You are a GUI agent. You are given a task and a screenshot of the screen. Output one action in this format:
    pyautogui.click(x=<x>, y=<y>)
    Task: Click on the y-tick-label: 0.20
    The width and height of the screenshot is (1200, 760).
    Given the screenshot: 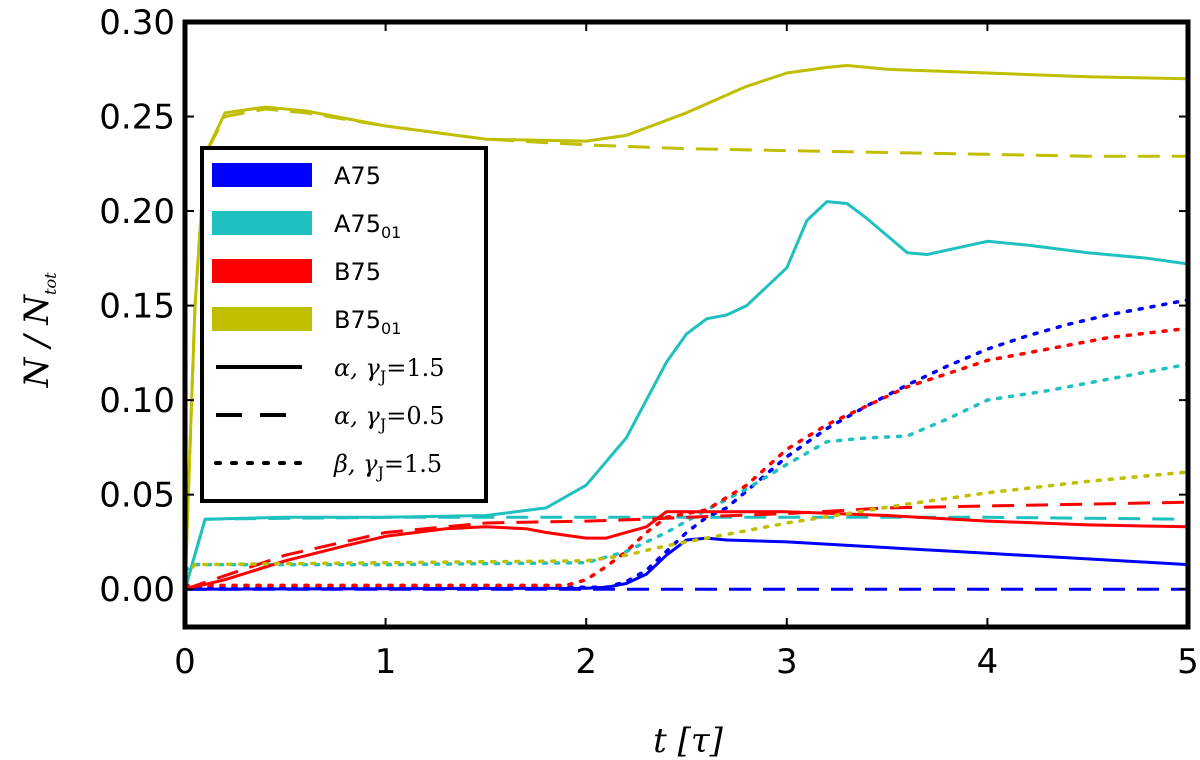 What is the action you would take?
    pyautogui.click(x=137, y=212)
    